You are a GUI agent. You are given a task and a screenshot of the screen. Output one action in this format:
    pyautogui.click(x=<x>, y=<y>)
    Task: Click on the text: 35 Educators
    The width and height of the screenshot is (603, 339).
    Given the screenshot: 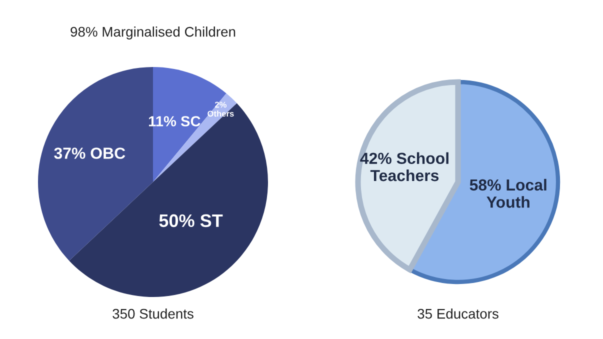 What is the action you would take?
    pyautogui.click(x=458, y=313)
    